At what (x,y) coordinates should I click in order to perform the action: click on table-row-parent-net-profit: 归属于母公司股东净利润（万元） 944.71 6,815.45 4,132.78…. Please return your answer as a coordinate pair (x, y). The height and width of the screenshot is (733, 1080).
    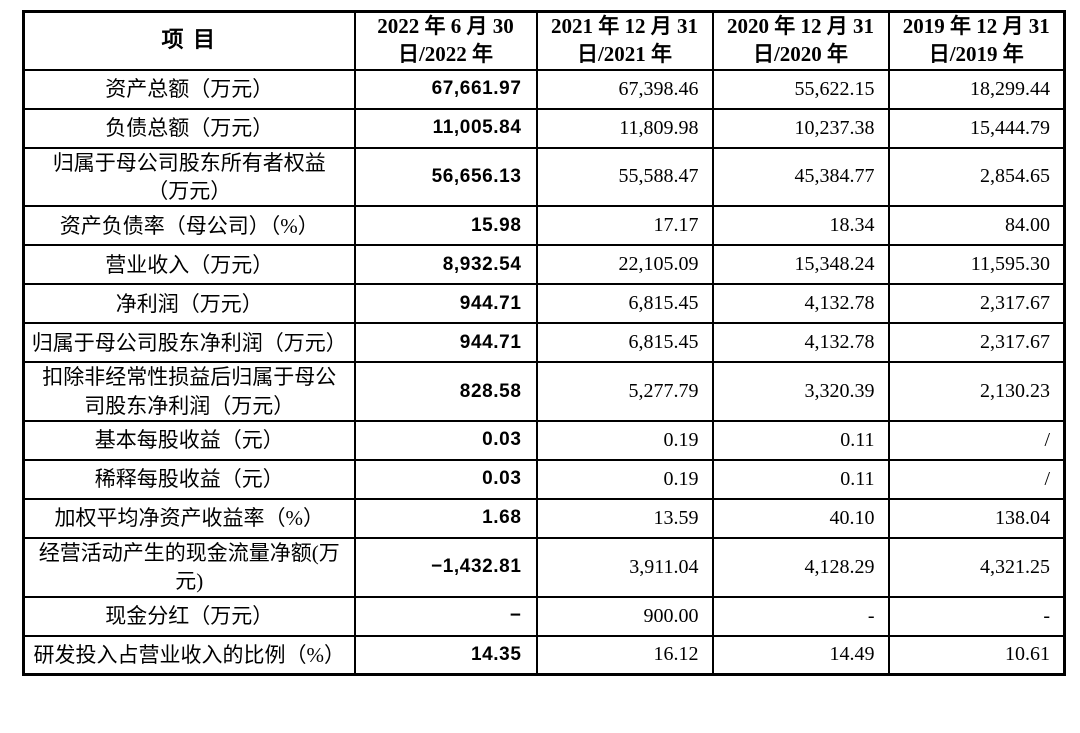
    Looking at the image, I should click on (544, 343).